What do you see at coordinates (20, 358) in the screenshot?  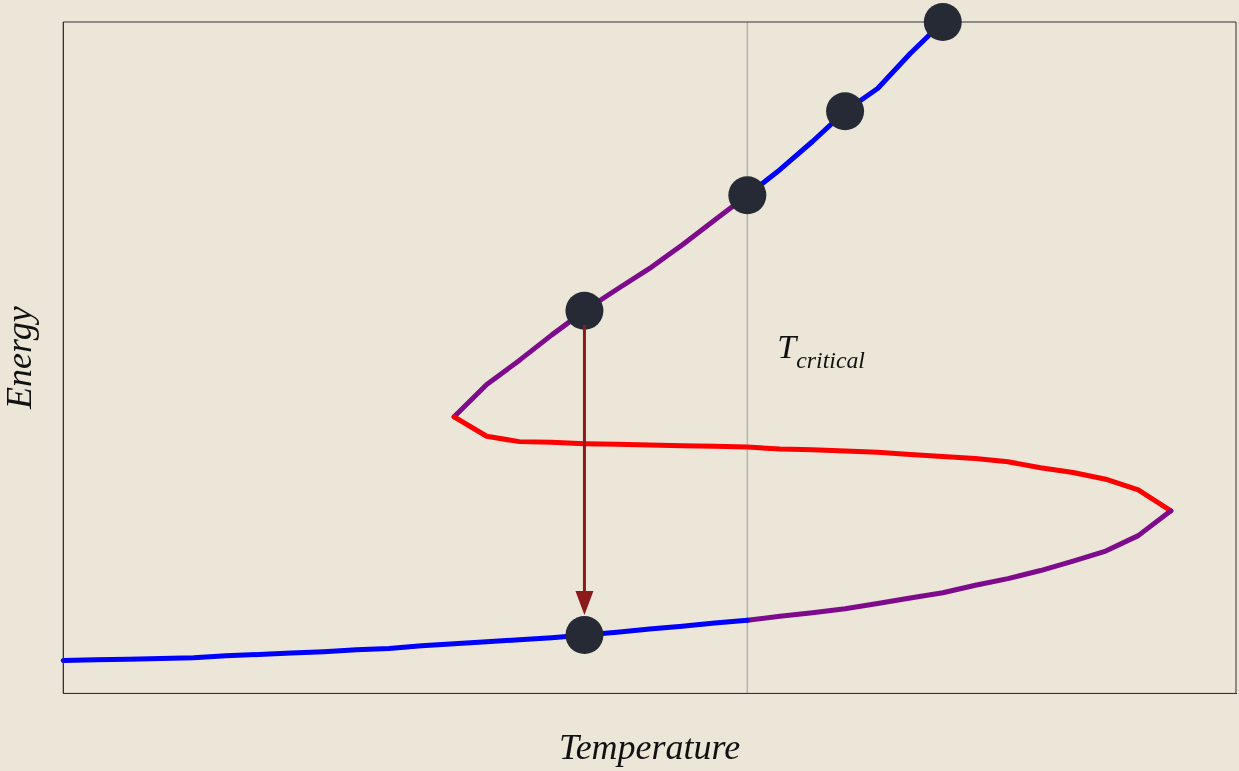 I see `y-axis-title: Energy` at bounding box center [20, 358].